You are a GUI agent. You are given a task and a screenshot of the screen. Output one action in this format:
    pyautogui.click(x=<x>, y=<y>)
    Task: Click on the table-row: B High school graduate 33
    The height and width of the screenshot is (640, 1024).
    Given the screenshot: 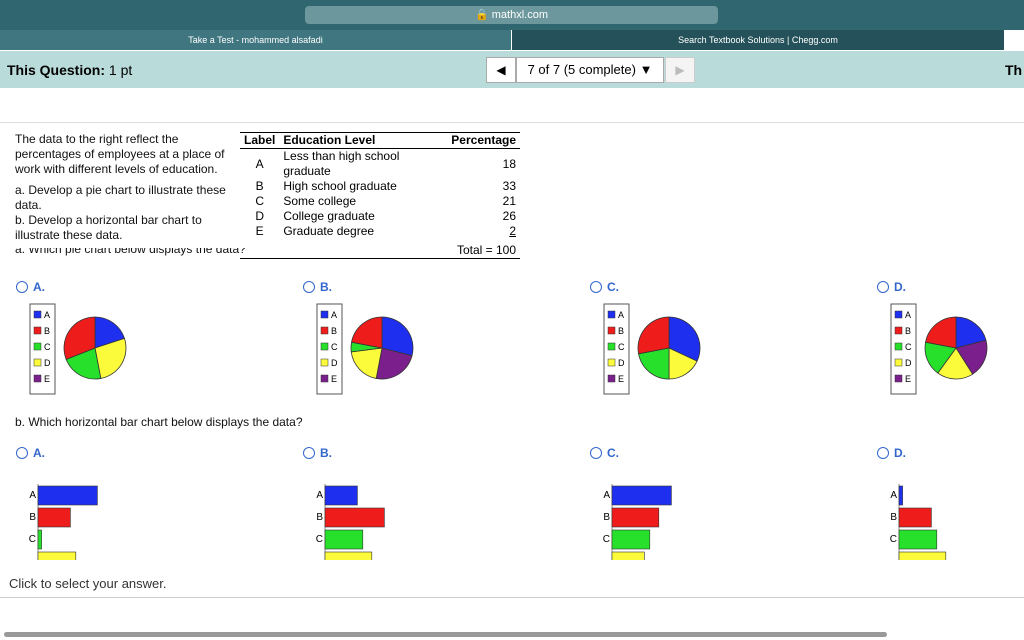 What is the action you would take?
    pyautogui.click(x=380, y=186)
    